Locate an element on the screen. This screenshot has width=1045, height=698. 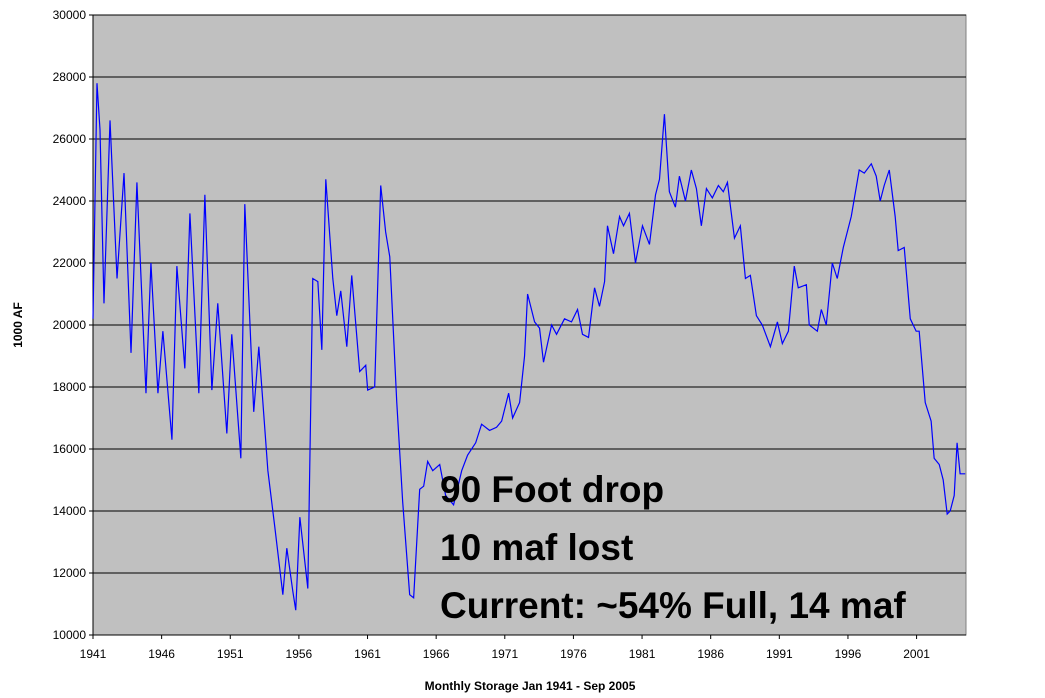
y-tick-label: 18000 is located at coordinates (70, 387).